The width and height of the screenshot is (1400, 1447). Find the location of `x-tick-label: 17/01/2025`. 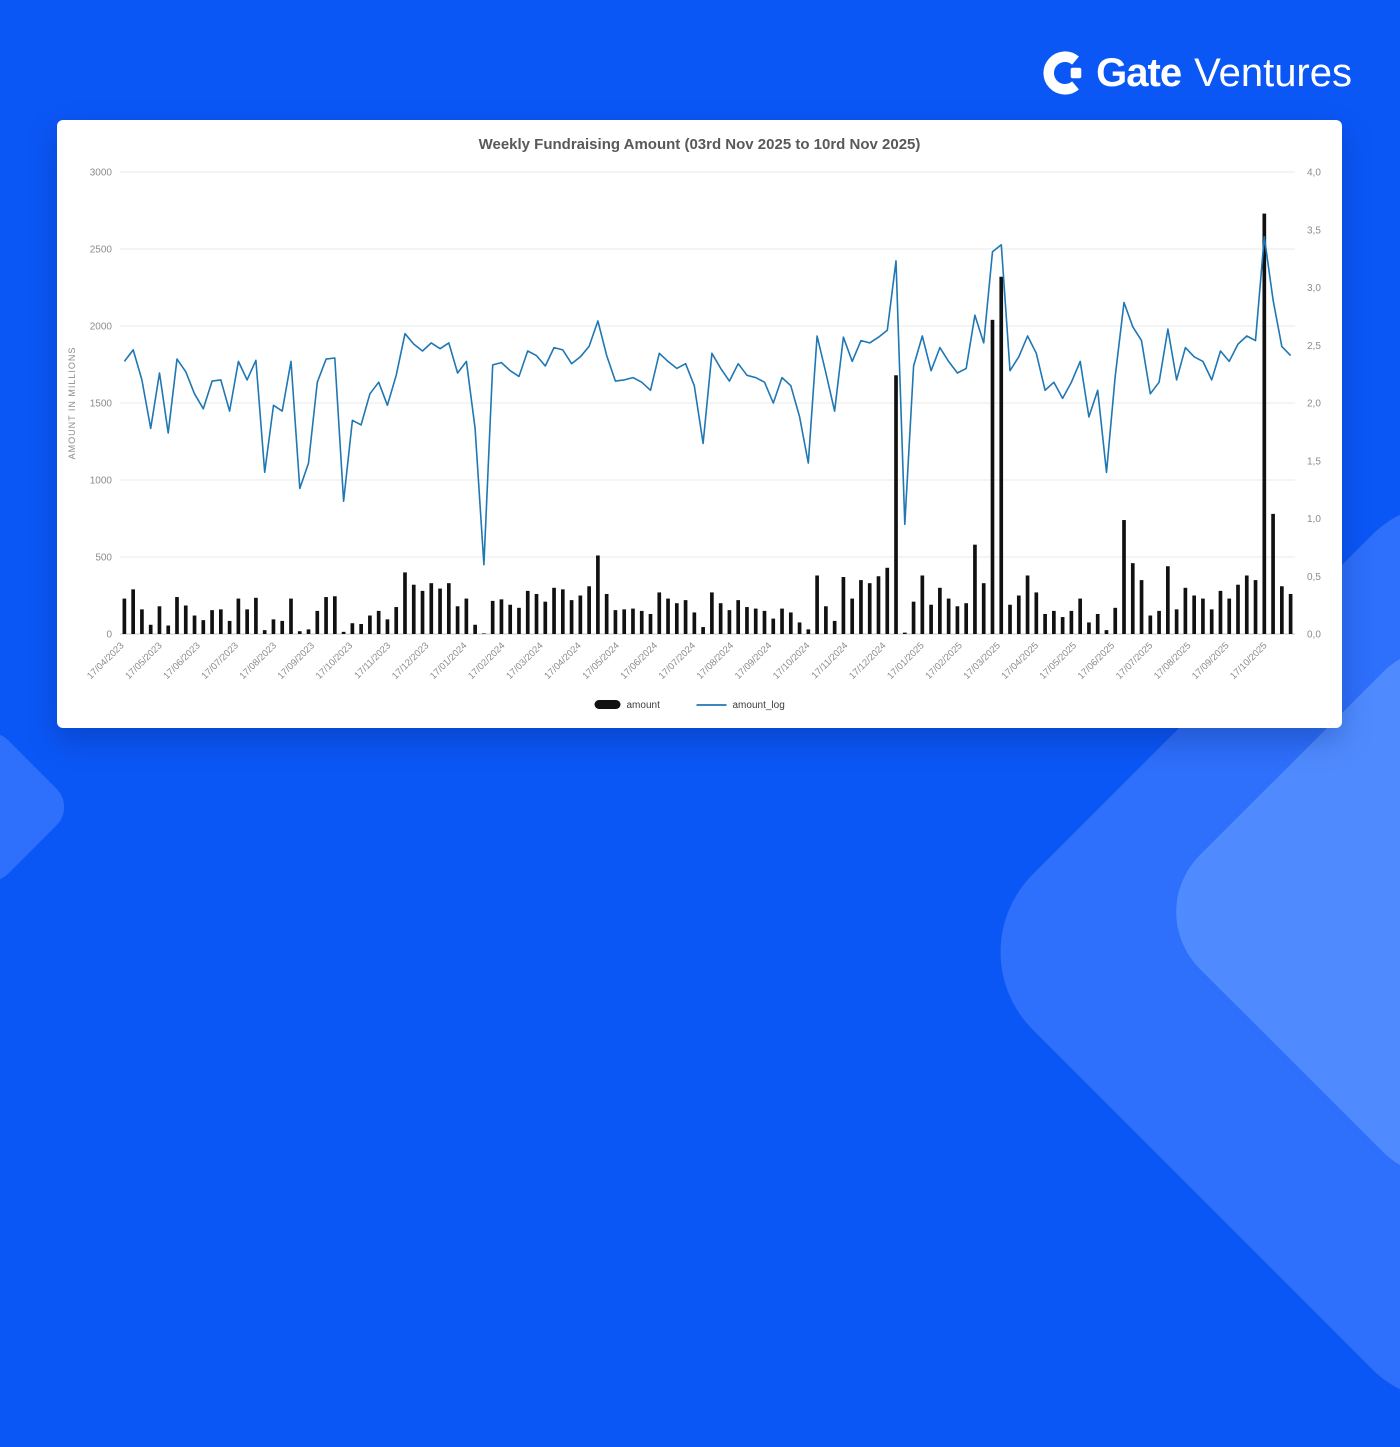

x-tick-label: 17/01/2025 is located at coordinates (905, 660).